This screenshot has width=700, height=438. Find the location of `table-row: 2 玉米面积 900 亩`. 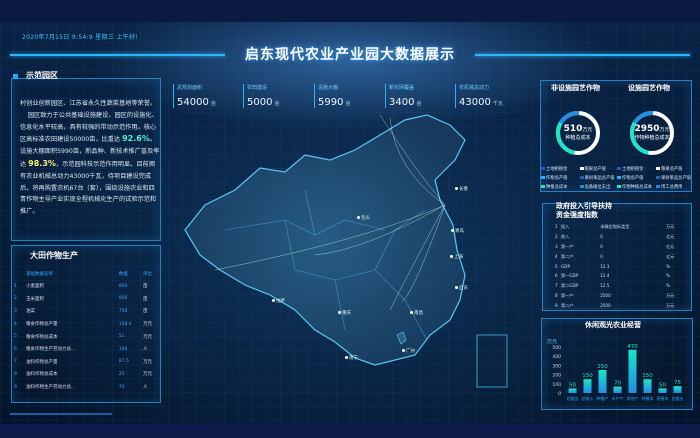

table-row: 2 玉米面积 900 亩 is located at coordinates (87, 299).